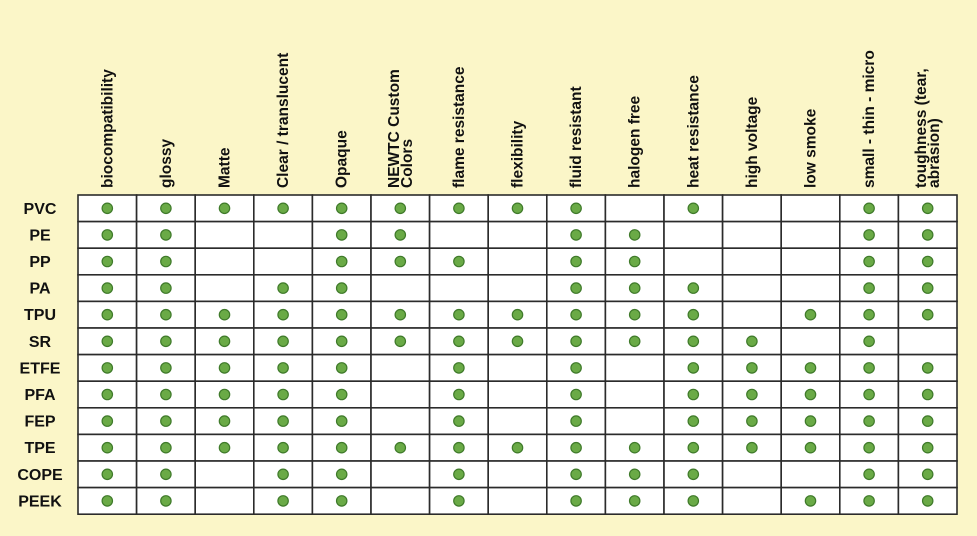 The height and width of the screenshot is (536, 977). What do you see at coordinates (407, 163) in the screenshot?
I see `column-header-label: Colors` at bounding box center [407, 163].